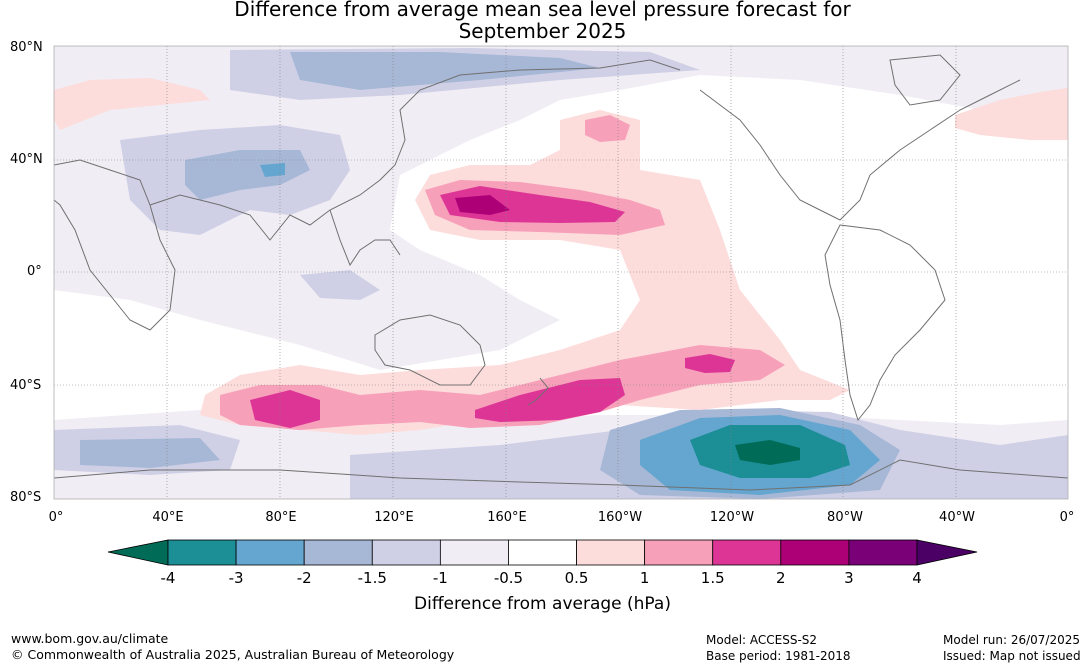 This screenshot has width=1085, height=667. I want to click on lat-label-40n: 40°N, so click(26, 159).